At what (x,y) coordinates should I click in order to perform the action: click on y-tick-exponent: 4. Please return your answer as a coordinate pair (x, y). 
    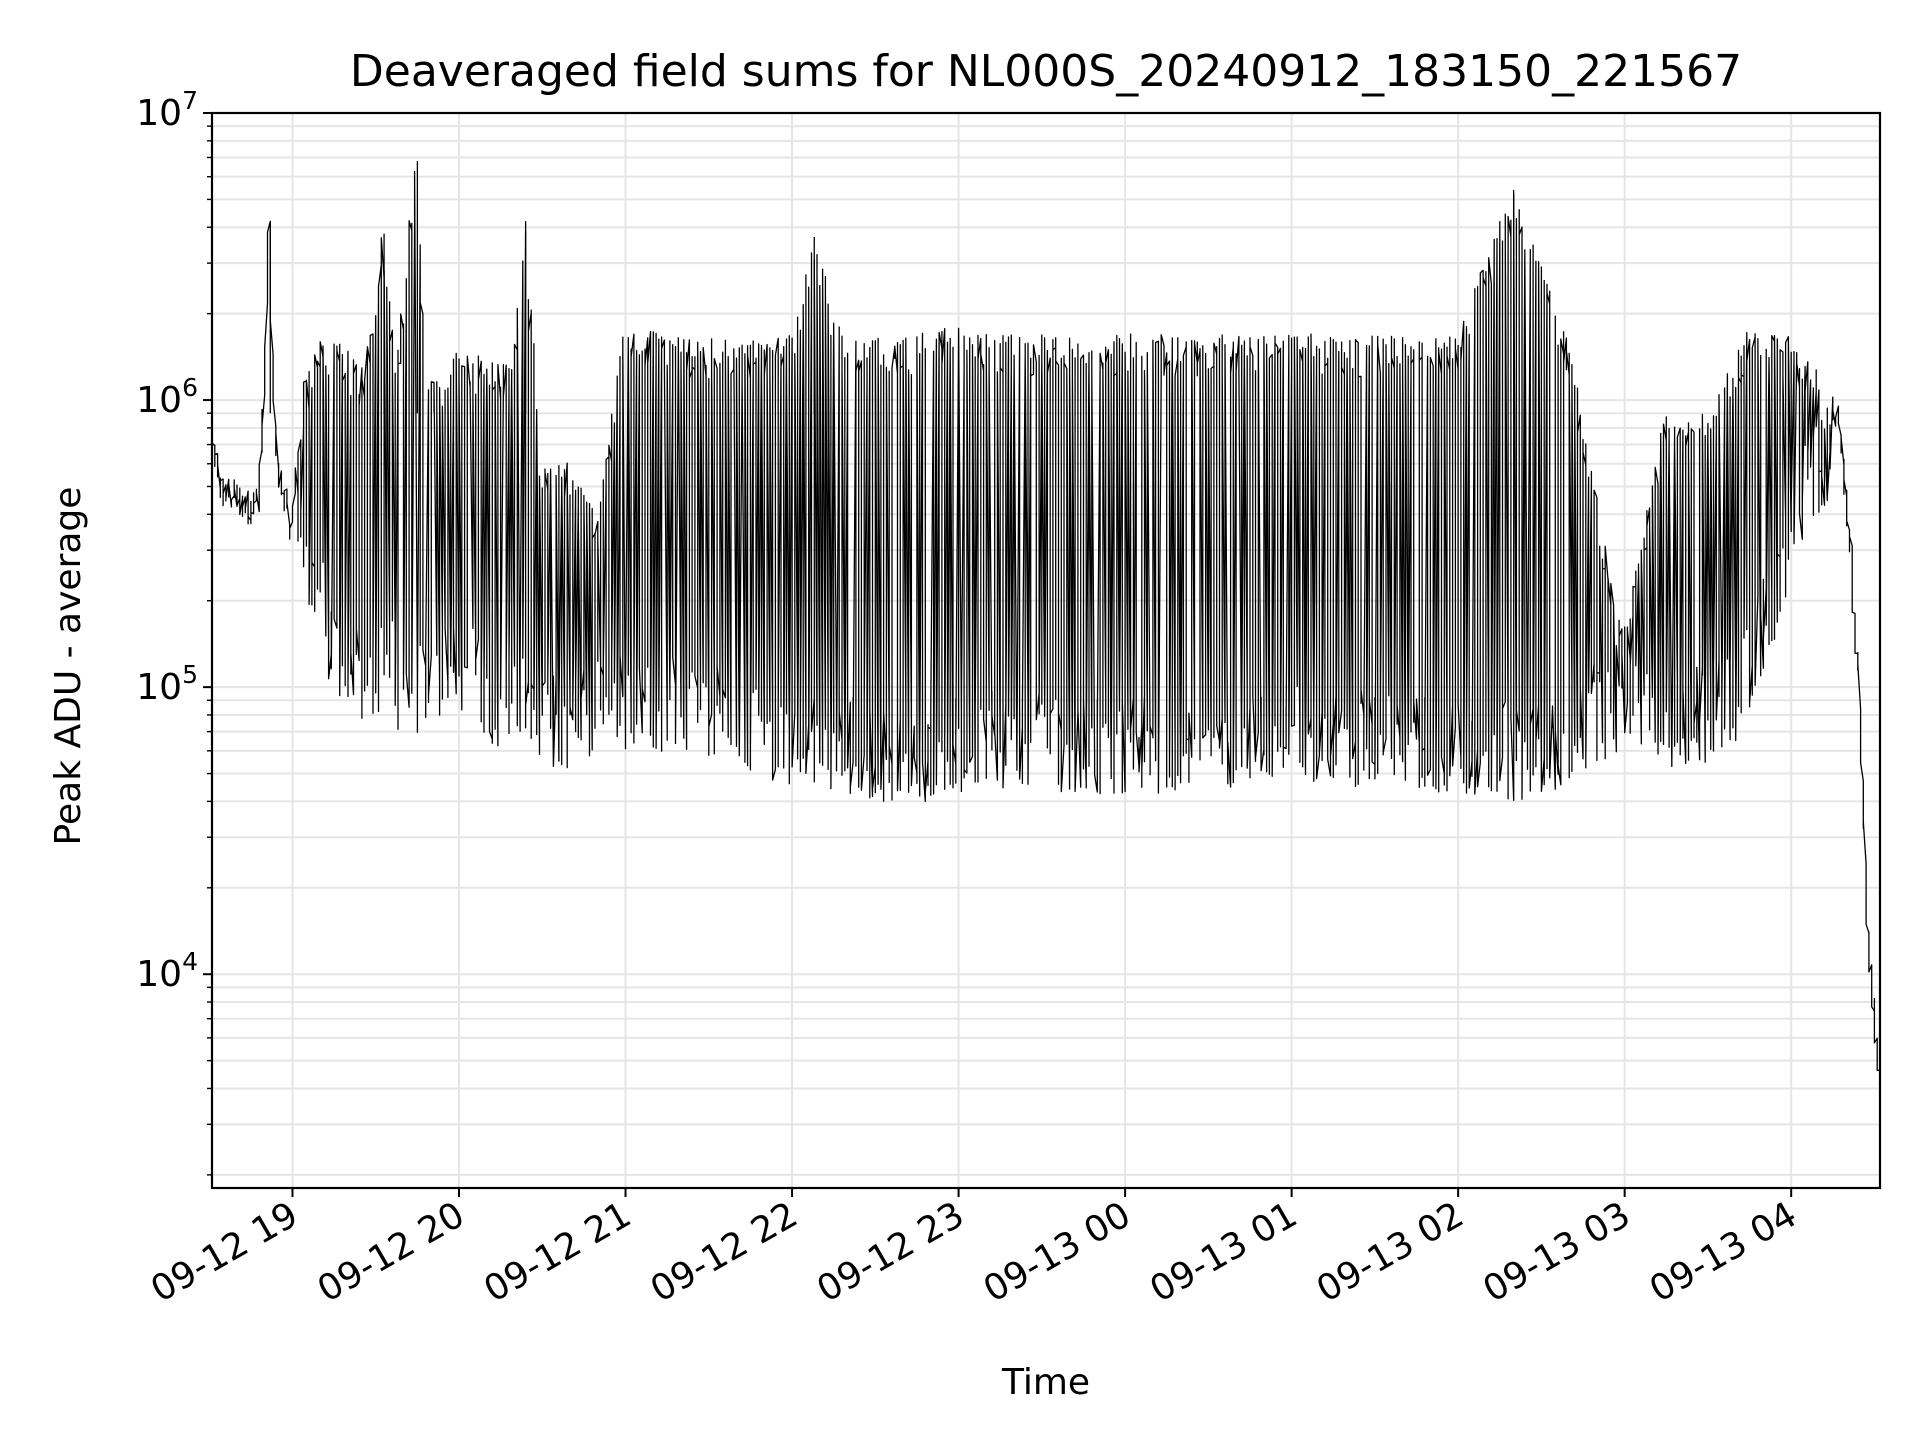
    Looking at the image, I should click on (190, 961).